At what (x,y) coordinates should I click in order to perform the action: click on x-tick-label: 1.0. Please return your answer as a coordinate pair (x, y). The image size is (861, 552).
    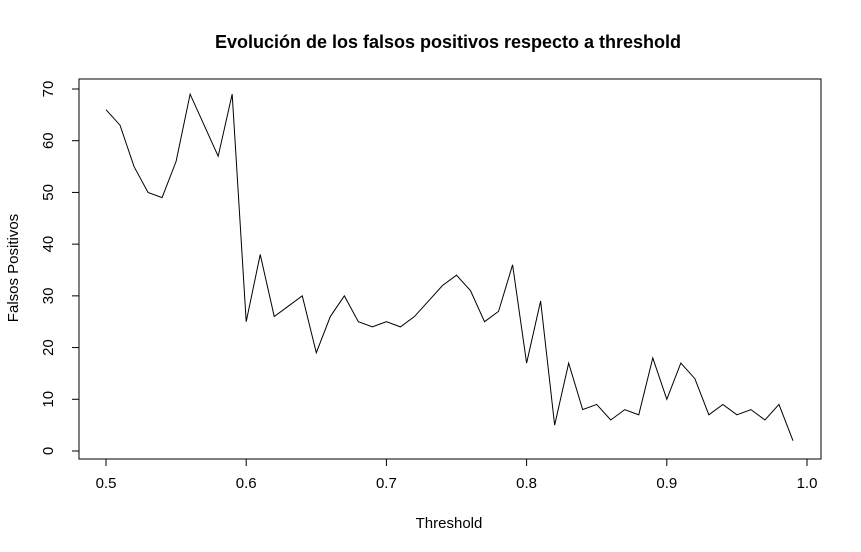
    Looking at the image, I should click on (807, 483).